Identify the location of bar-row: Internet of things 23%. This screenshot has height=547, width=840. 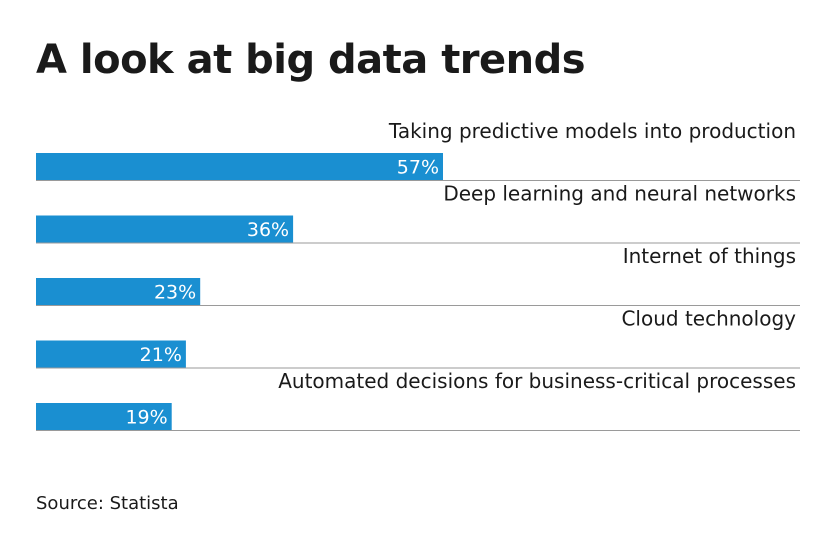
(418, 275).